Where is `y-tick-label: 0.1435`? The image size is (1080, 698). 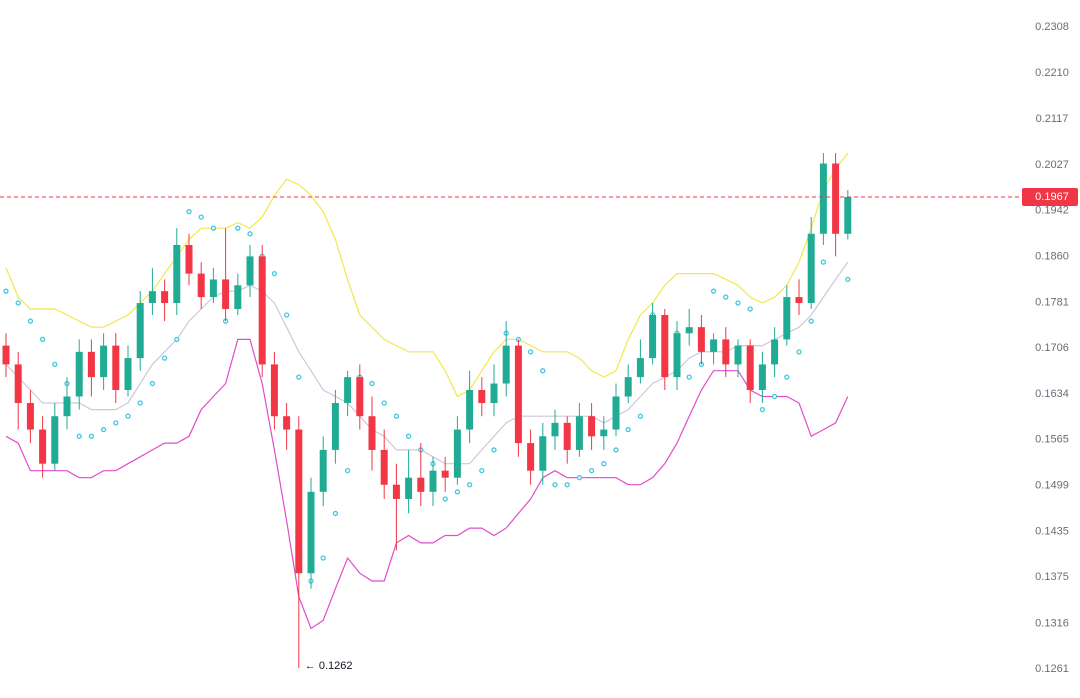
y-tick-label: 0.1435 is located at coordinates (1052, 532).